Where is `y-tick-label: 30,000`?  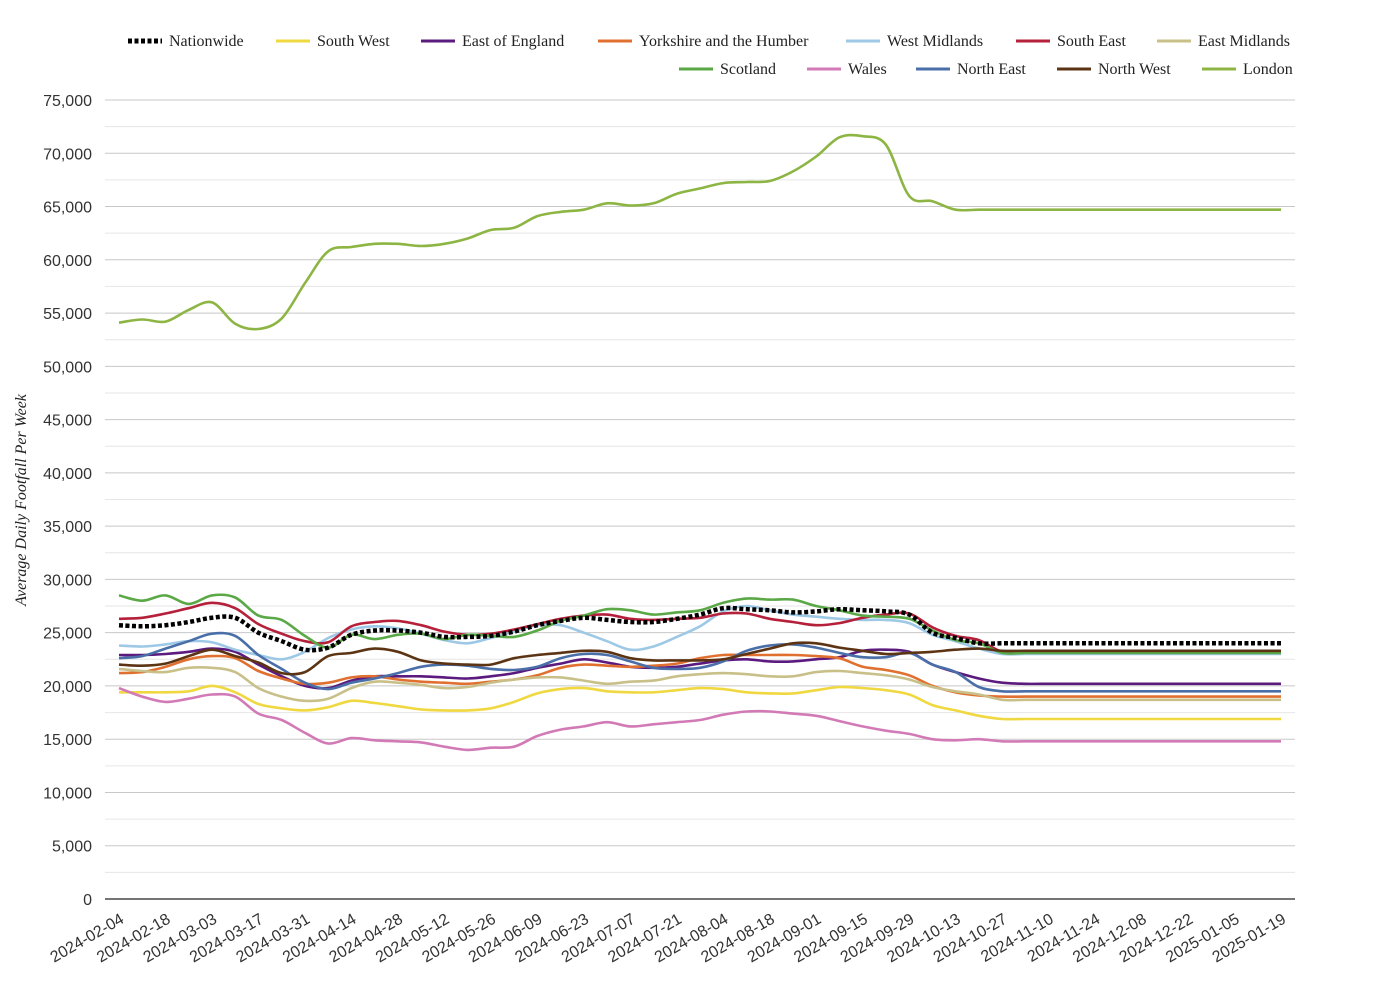 y-tick-label: 30,000 is located at coordinates (67, 580).